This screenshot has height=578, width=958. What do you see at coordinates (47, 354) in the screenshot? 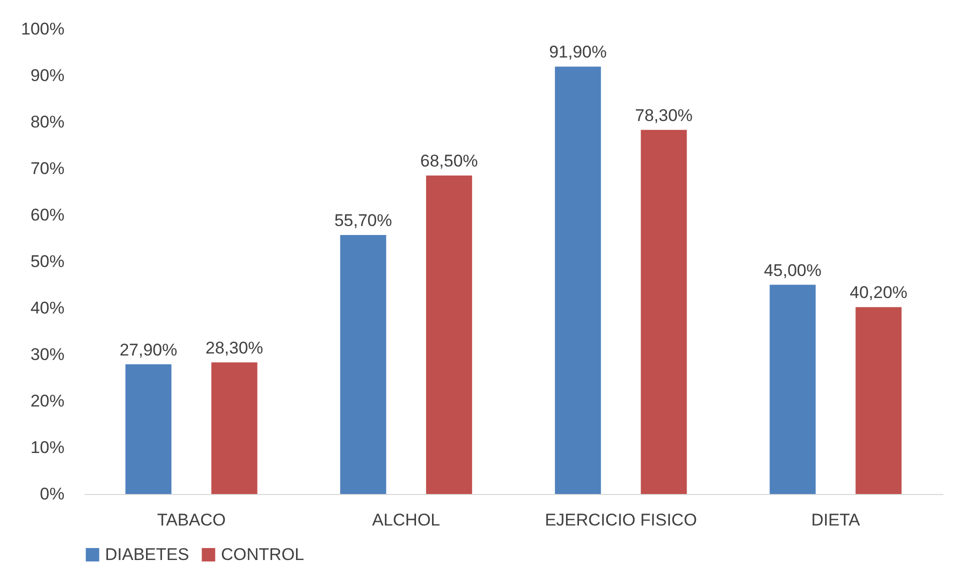
I see `y-tick-label: 30%` at bounding box center [47, 354].